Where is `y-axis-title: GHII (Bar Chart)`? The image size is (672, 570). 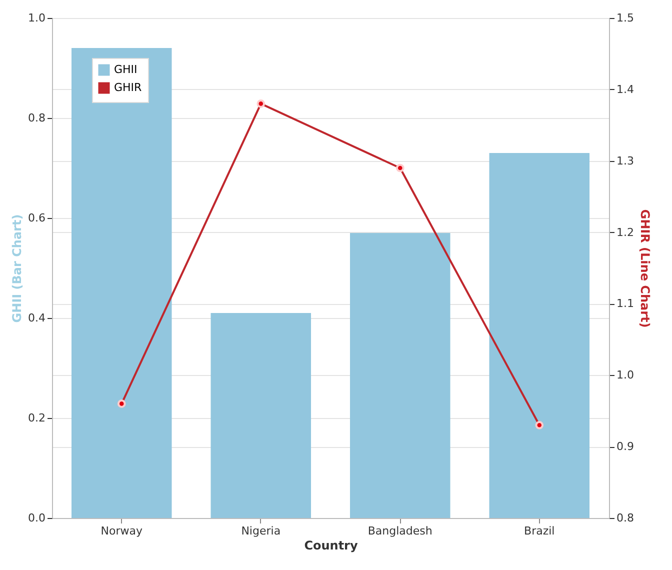
y-axis-title: GHII (Bar Chart) is located at coordinates (17, 268).